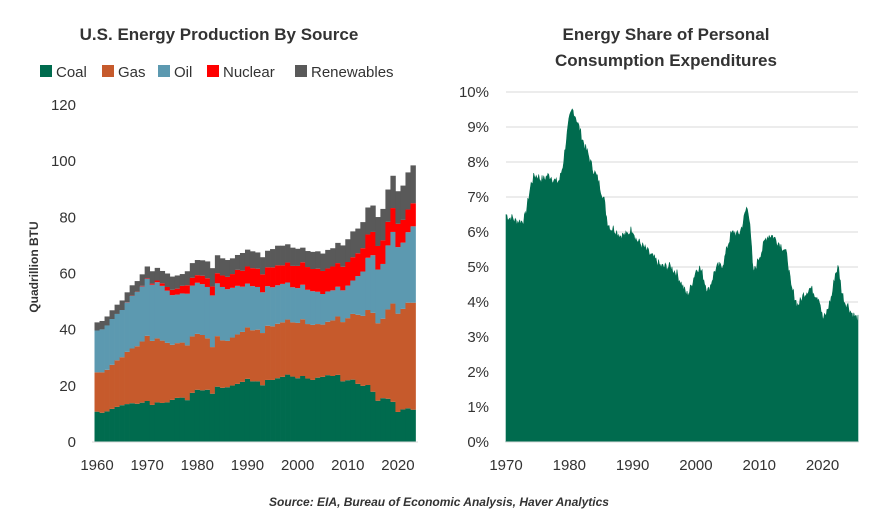  Describe the element at coordinates (297, 465) in the screenshot. I see `left-x-tick-label: 2000` at that location.